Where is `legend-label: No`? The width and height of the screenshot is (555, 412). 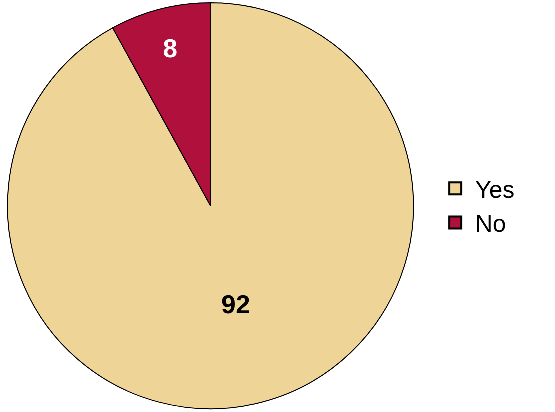 legend-label: No is located at coordinates (491, 224).